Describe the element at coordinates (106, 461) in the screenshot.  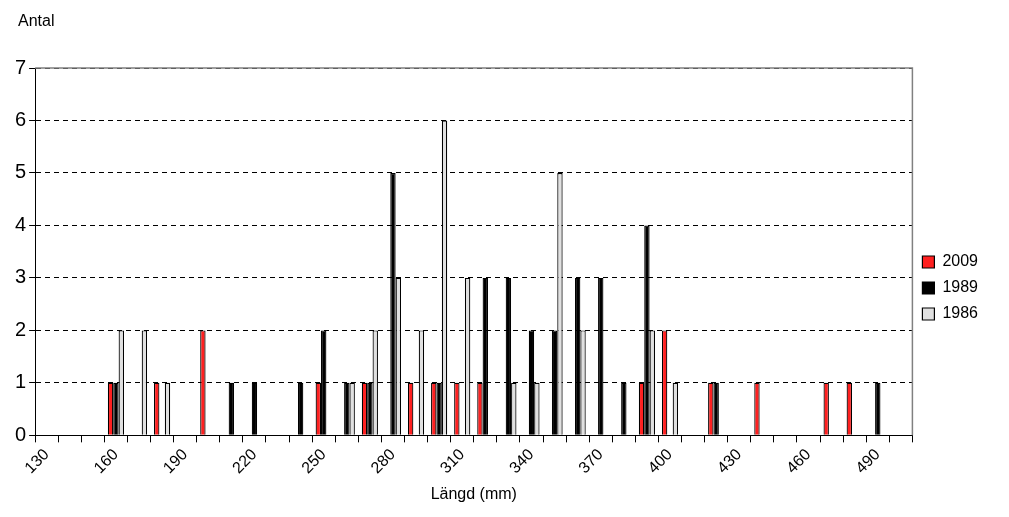
I see `x-tick-label: 160` at that location.